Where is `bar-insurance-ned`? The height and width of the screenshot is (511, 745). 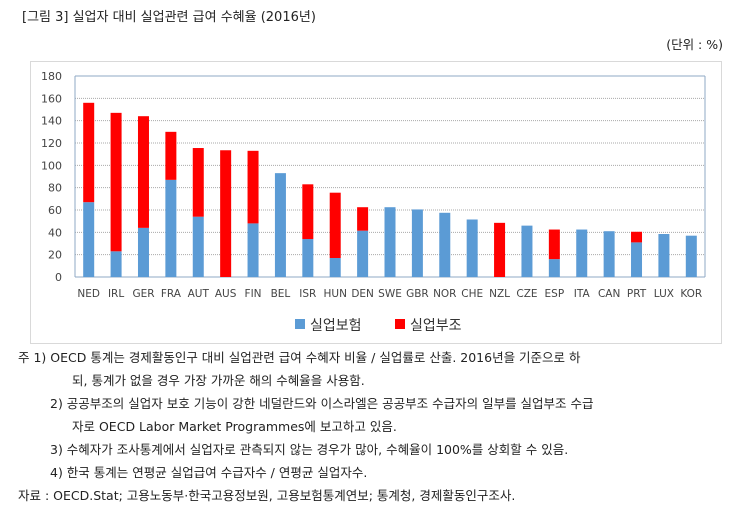 bar-insurance-ned is located at coordinates (89, 239).